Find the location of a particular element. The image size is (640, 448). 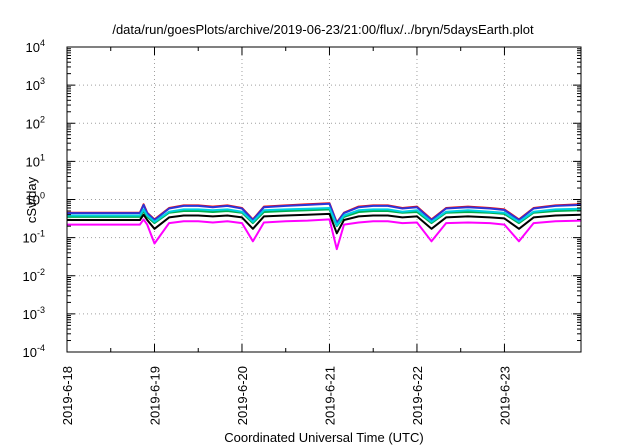

y-tick-label: 10⁰ is located at coordinates (35, 199).